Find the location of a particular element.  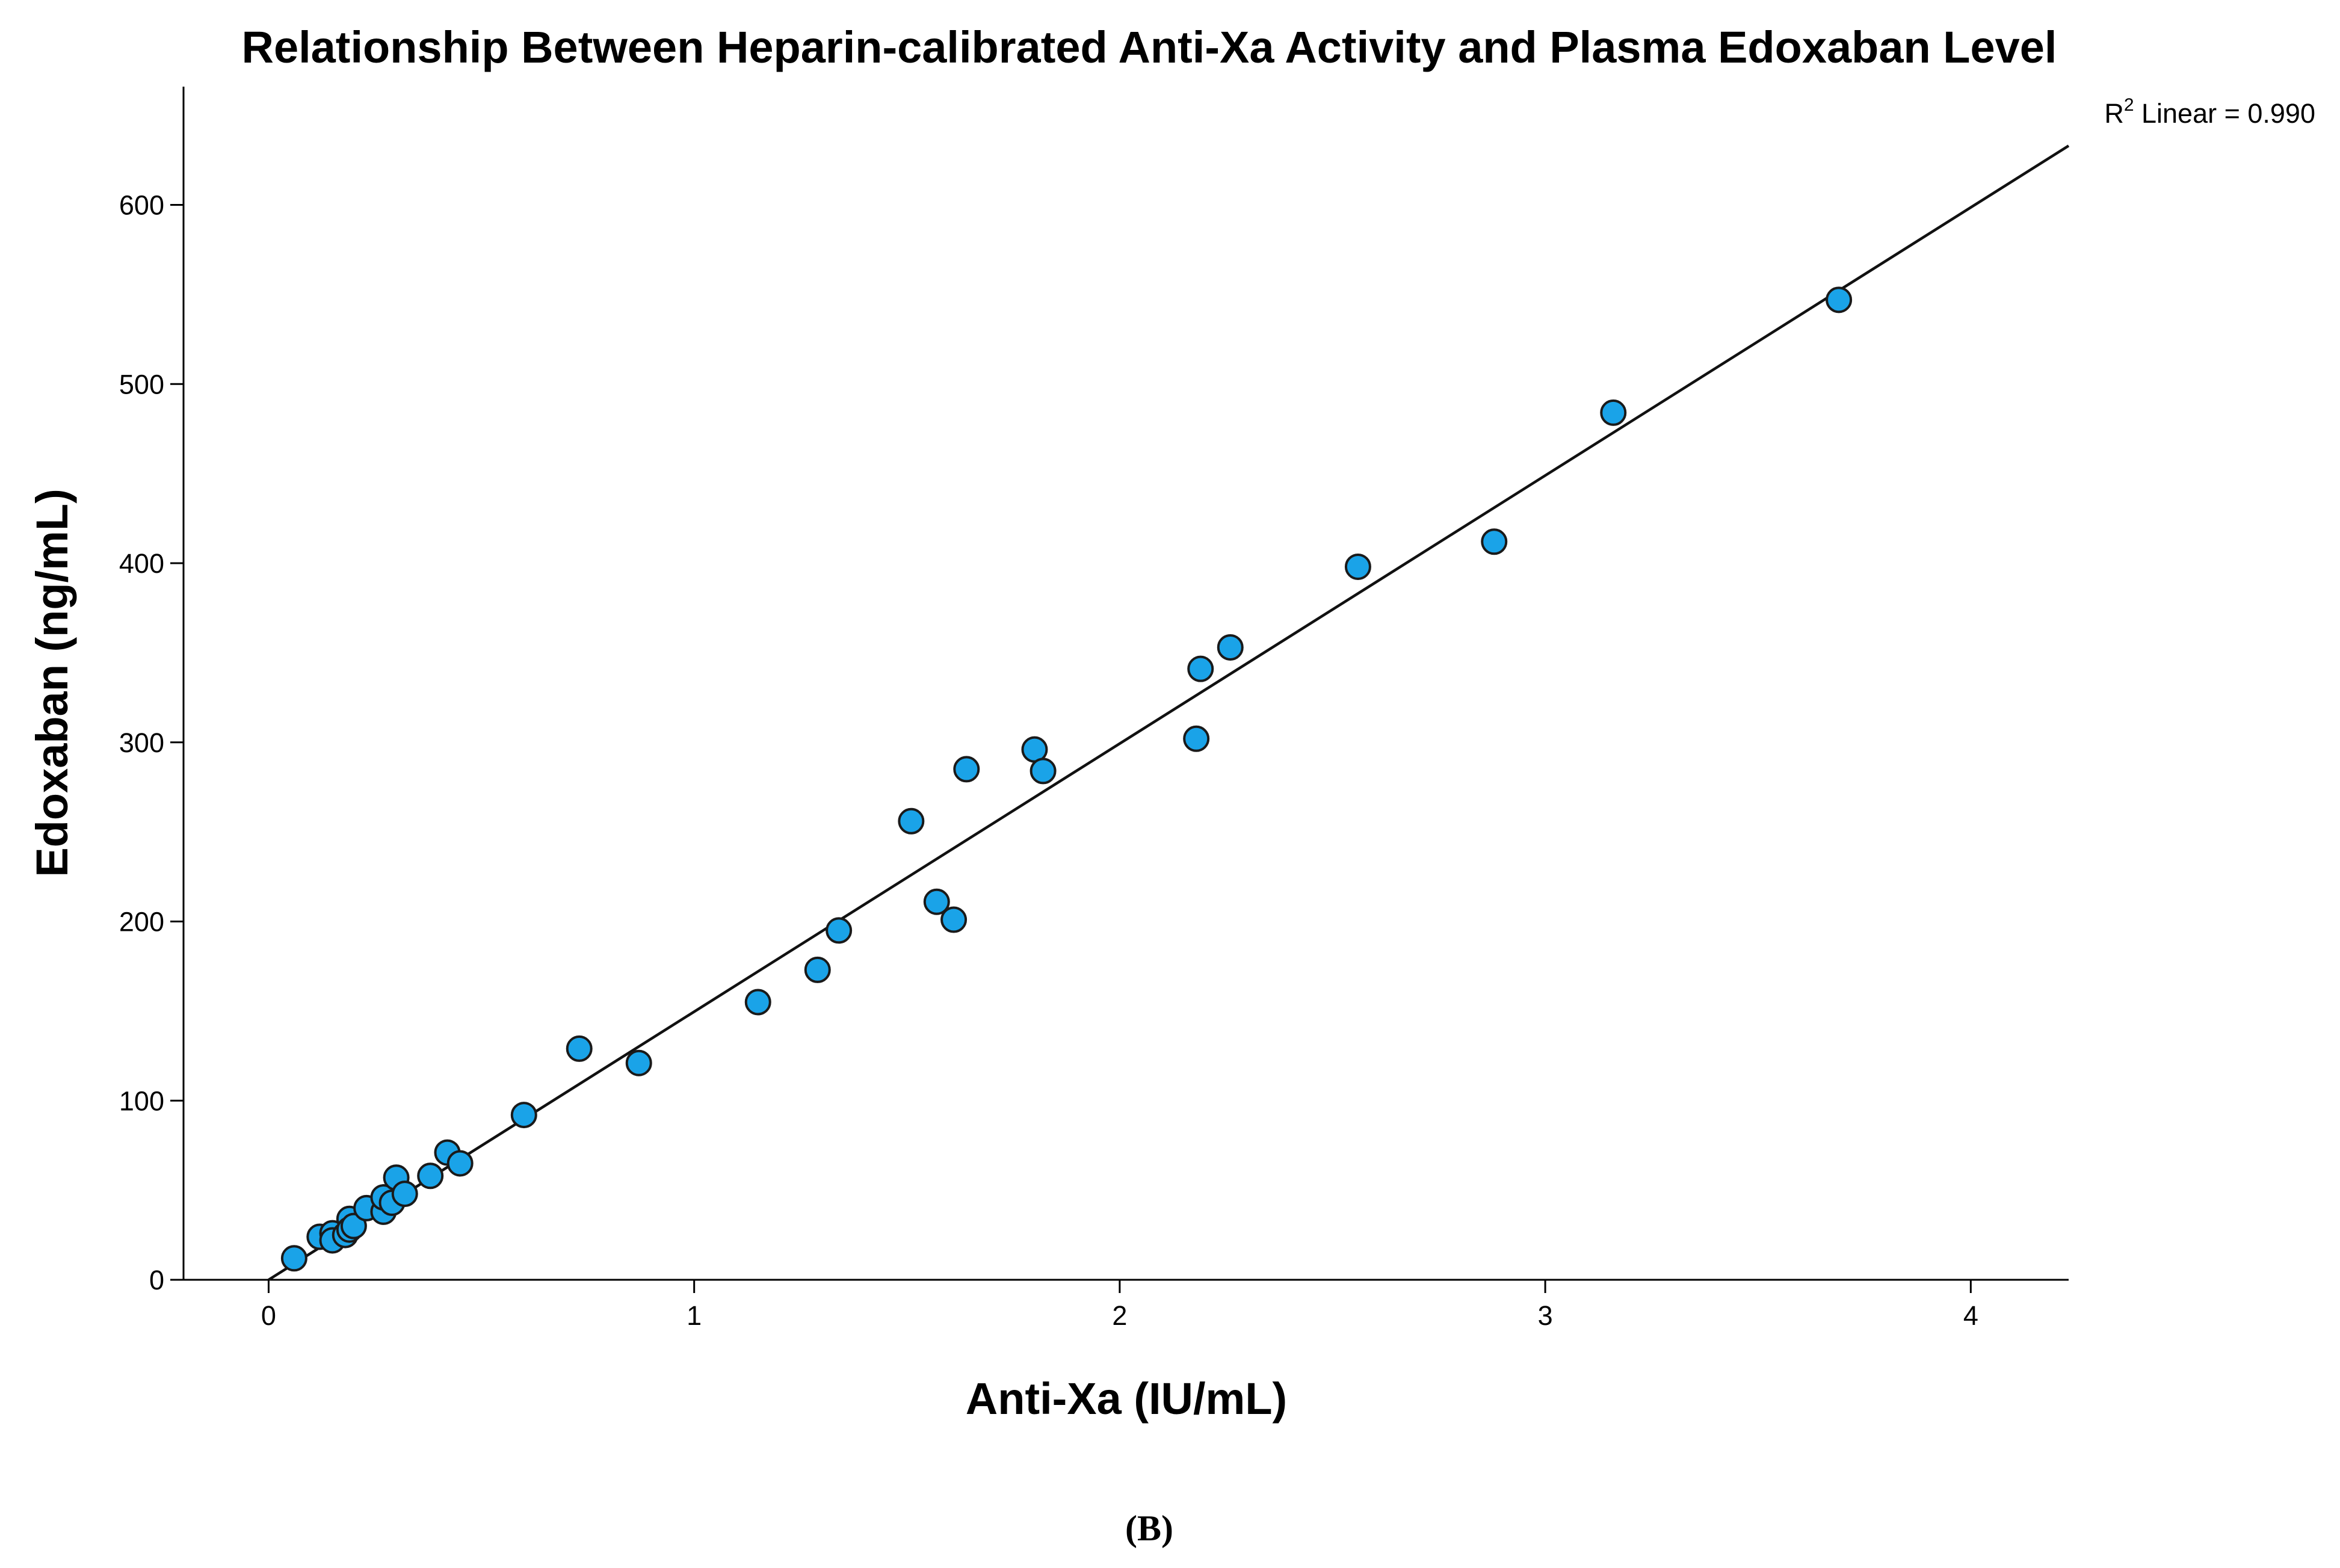

x-tick-label: 0 is located at coordinates (268, 1315).